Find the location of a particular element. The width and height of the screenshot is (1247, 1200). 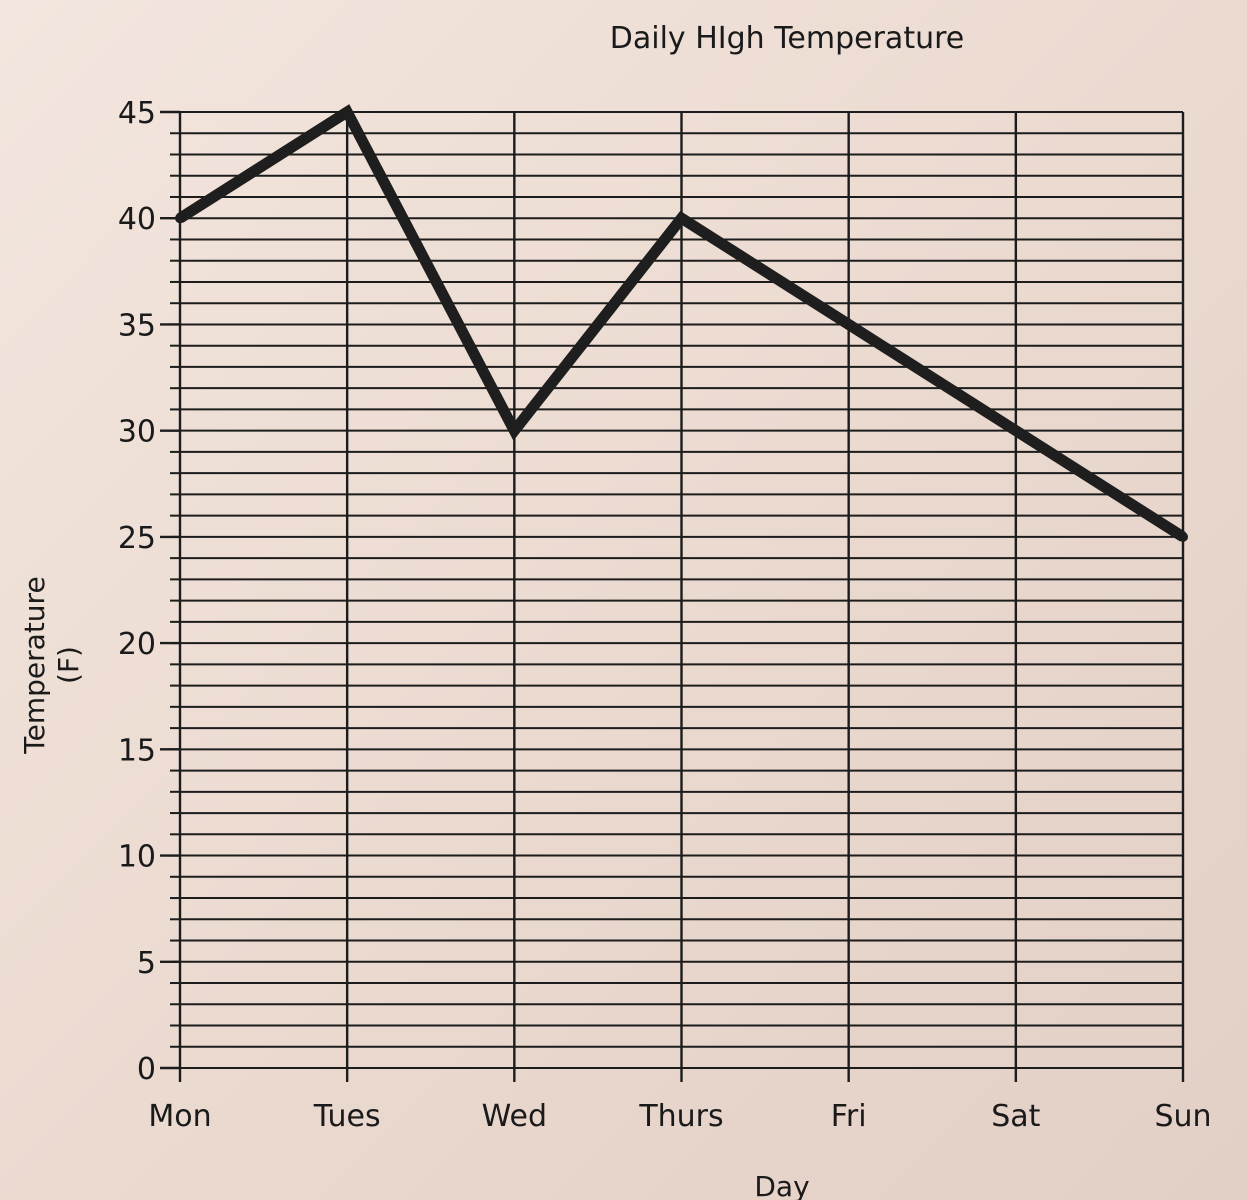

x-tick-label: Wed is located at coordinates (514, 1116).